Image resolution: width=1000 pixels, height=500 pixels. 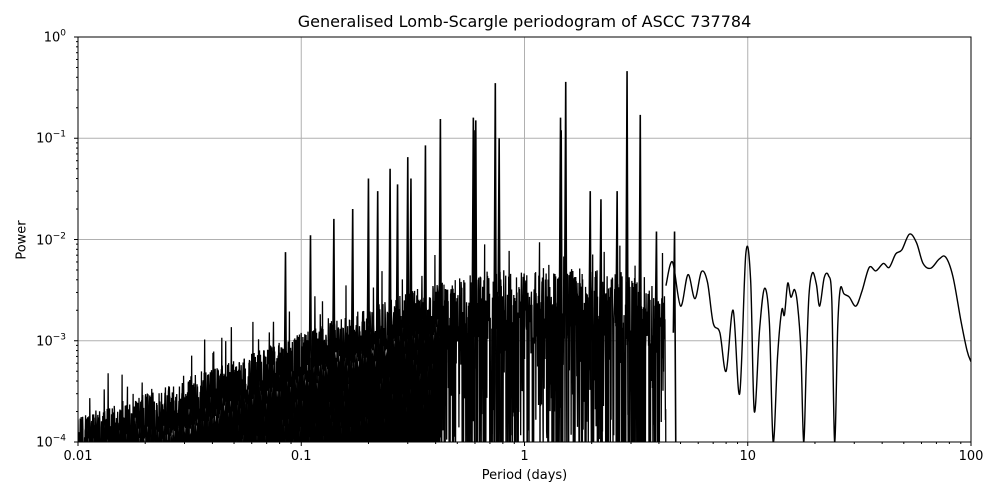 What do you see at coordinates (54, 37) in the screenshot?
I see `y-tick-label: 10⁰` at bounding box center [54, 37].